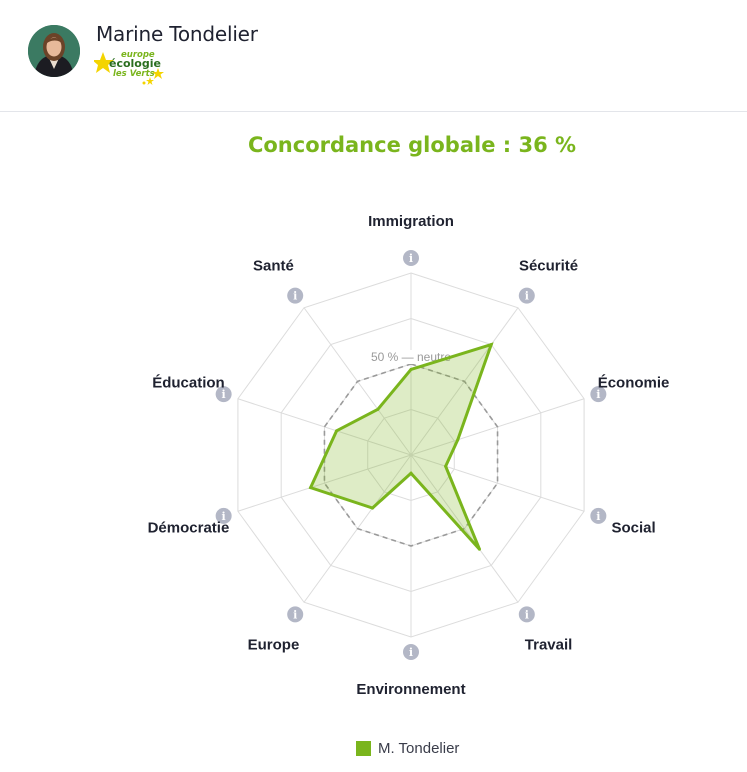 Image resolution: width=747 pixels, height=772 pixels. I want to click on reference-label: 50 % — neutre, so click(411, 357).